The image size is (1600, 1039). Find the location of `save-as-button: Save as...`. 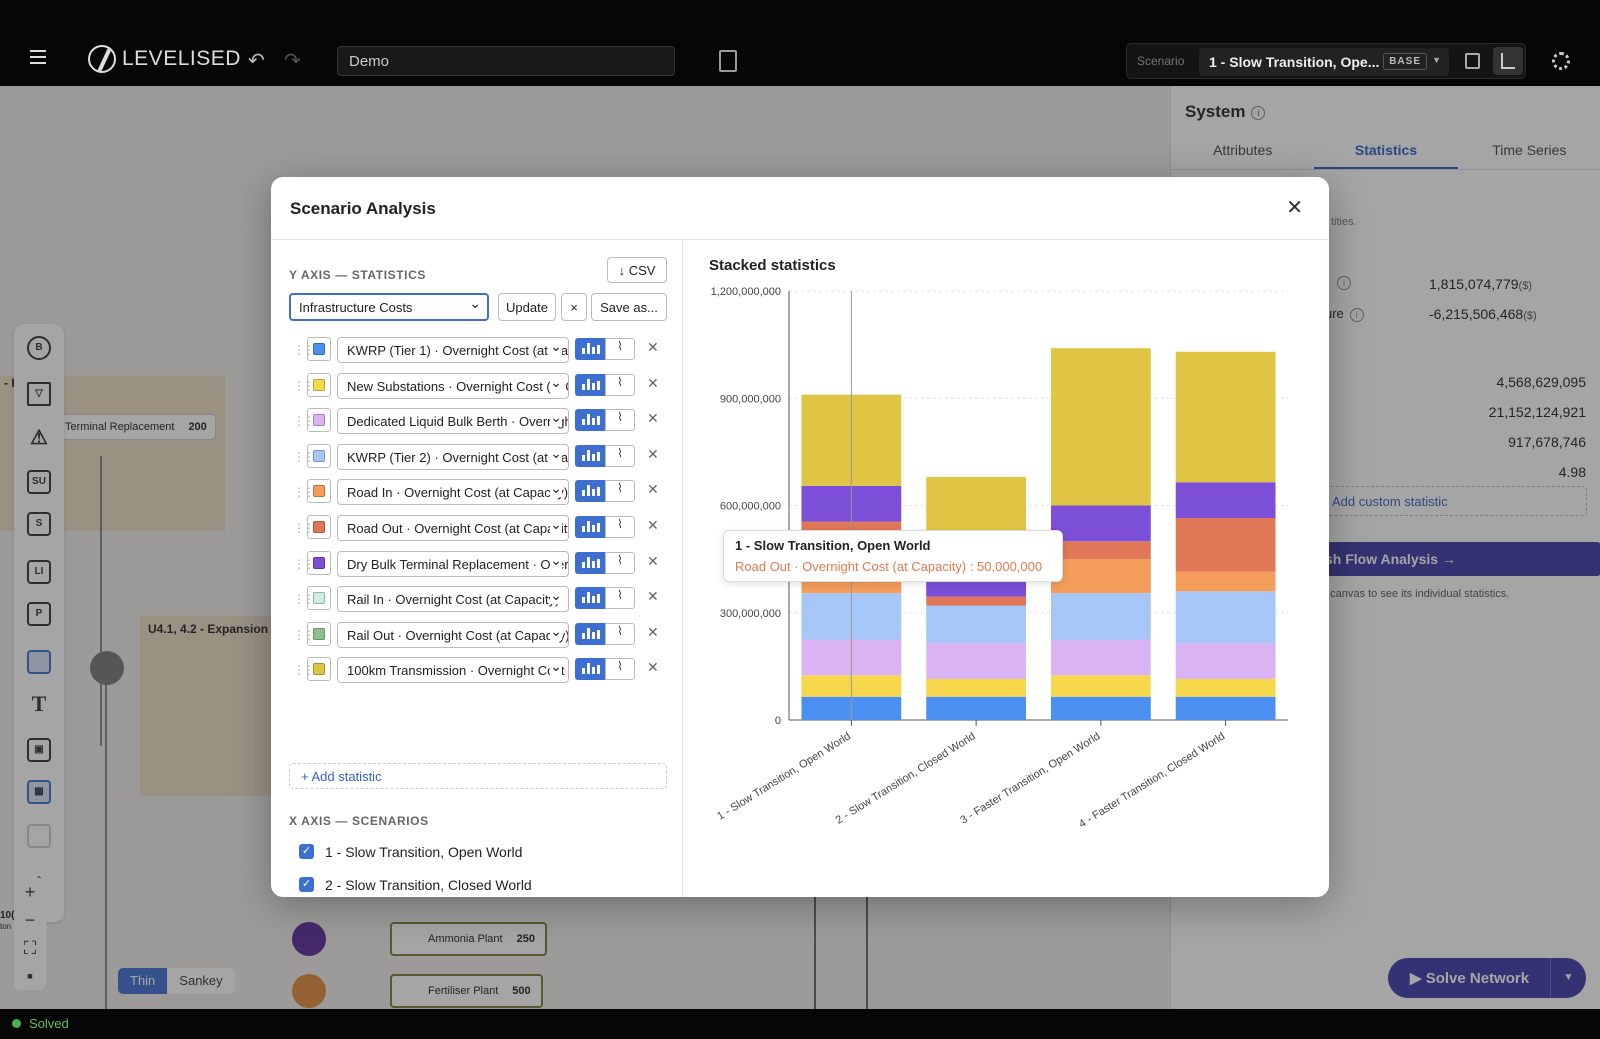

save-as-button: Save as... is located at coordinates (629, 307).